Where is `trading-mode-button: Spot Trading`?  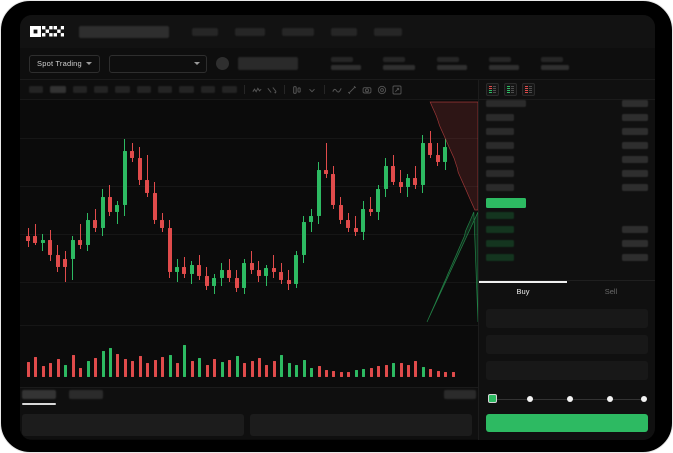 trading-mode-button: Spot Trading is located at coordinates (64, 63).